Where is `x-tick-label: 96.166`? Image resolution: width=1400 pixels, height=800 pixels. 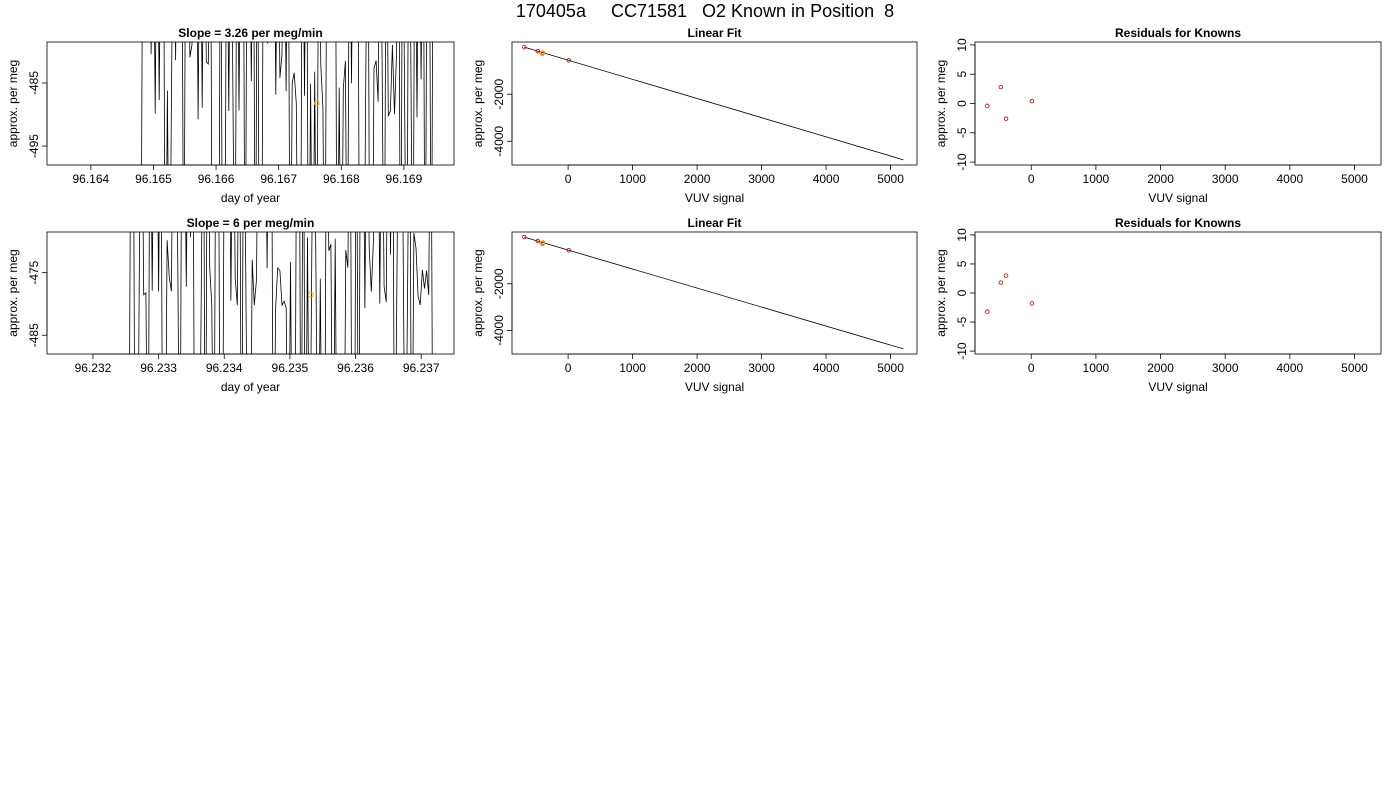 x-tick-label: 96.166 is located at coordinates (216, 179).